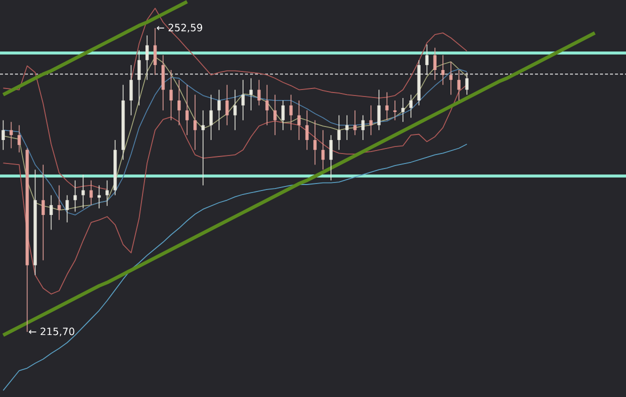 This screenshot has width=626, height=397. What do you see at coordinates (179, 28) in the screenshot?
I see `annotation: ← 252,59` at bounding box center [179, 28].